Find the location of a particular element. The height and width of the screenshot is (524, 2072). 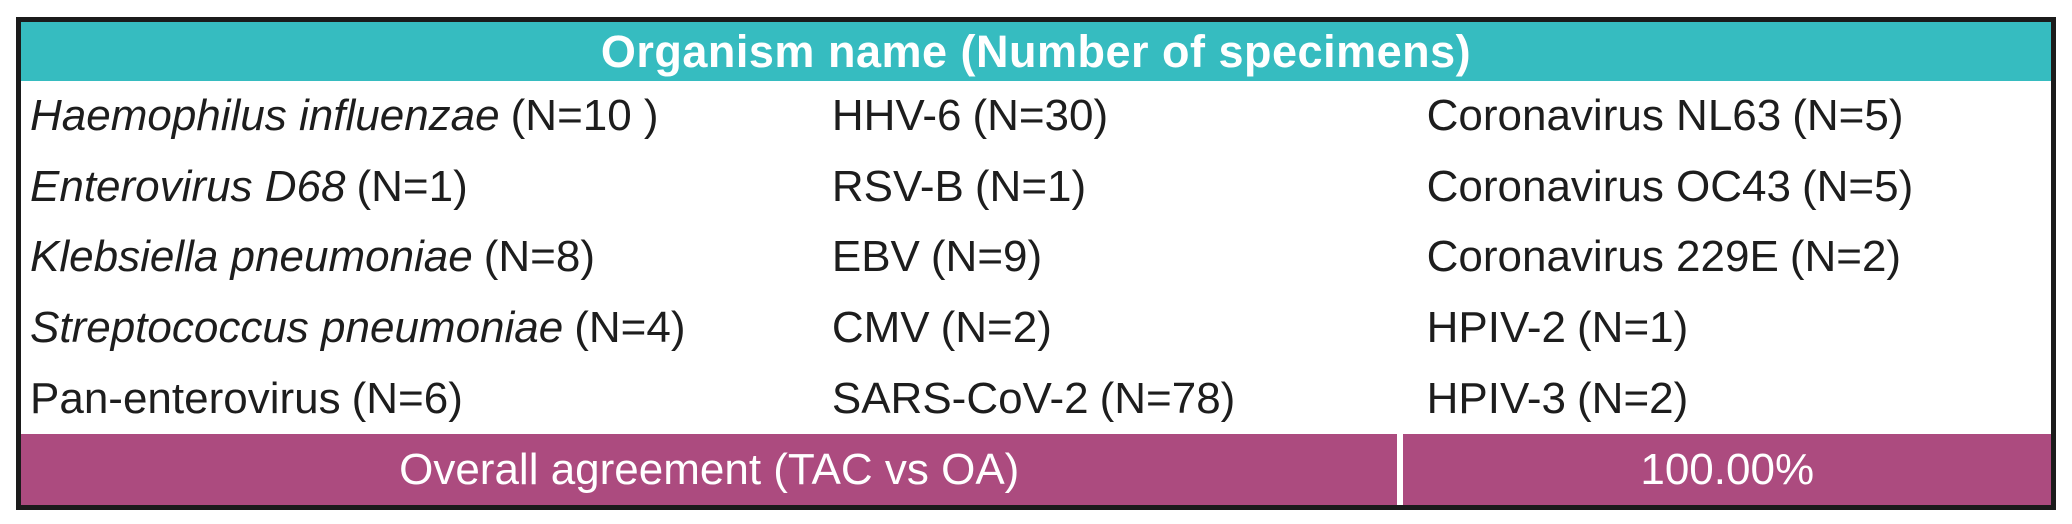

organism-cell: HPIV-2 (N=1) is located at coordinates (1739, 328).